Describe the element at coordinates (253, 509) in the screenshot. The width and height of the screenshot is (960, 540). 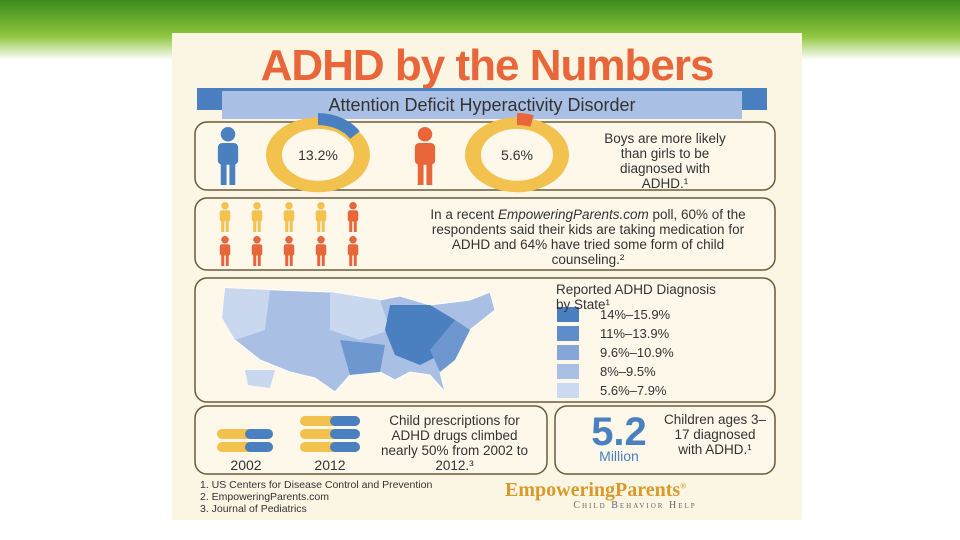
I see `footnote: 3. Journal of Pediatrics` at that location.